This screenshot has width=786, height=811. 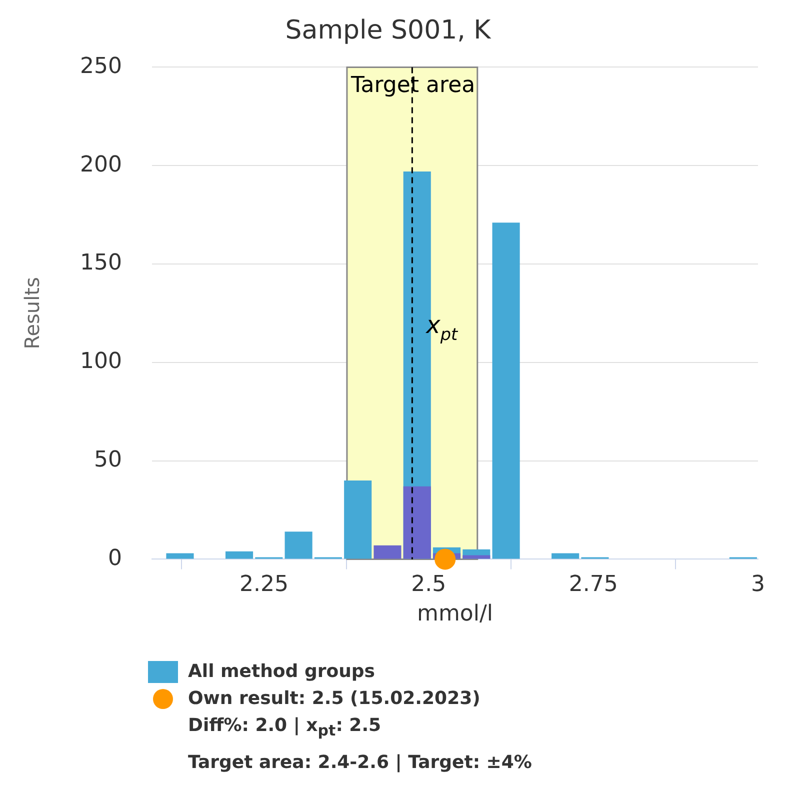 I want to click on x-axis-title: mmol/l, so click(x=455, y=614).